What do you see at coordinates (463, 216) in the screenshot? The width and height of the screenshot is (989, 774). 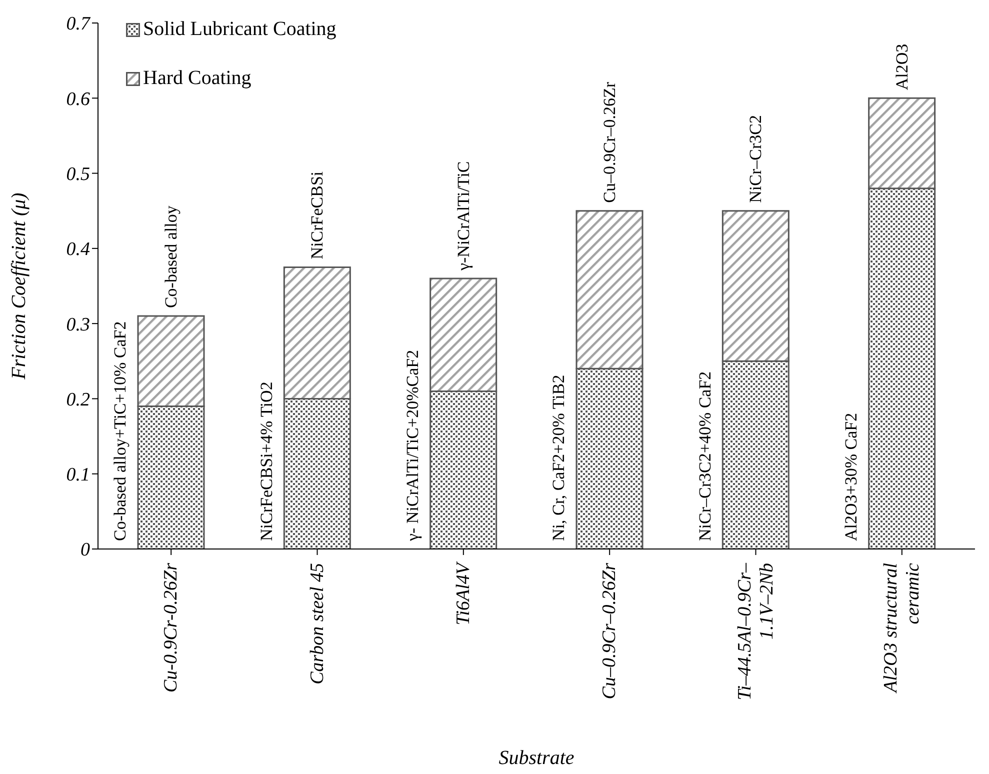 I see `annotation: γ-NiCrAlTi/TiC` at bounding box center [463, 216].